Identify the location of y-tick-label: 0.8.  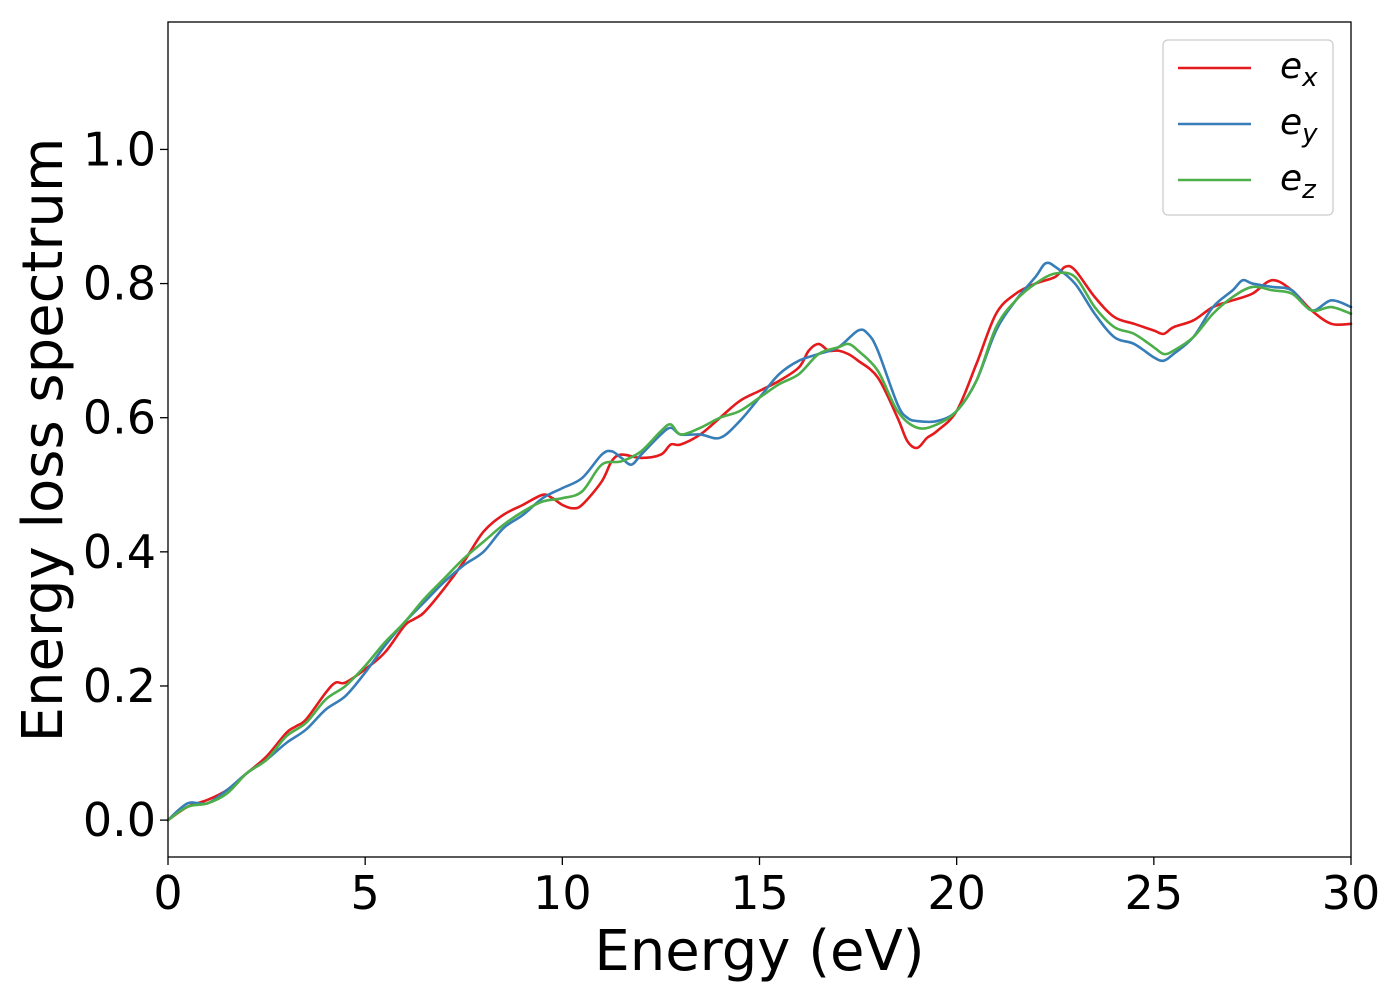
(119, 284).